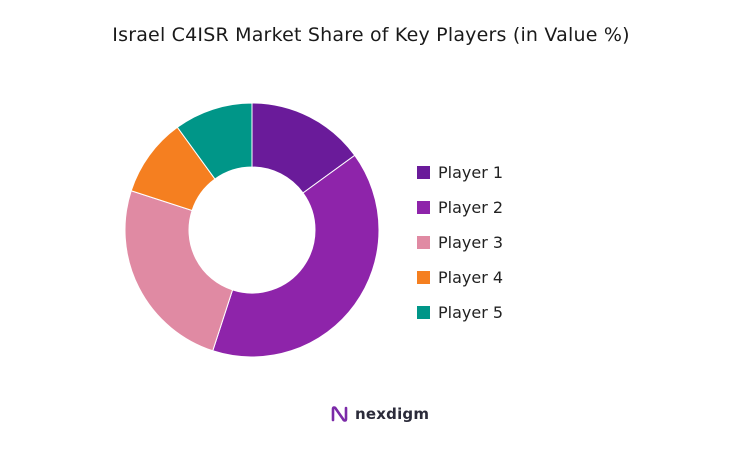 This screenshot has height=460, width=742. I want to click on legend-label: Player 5, so click(471, 312).